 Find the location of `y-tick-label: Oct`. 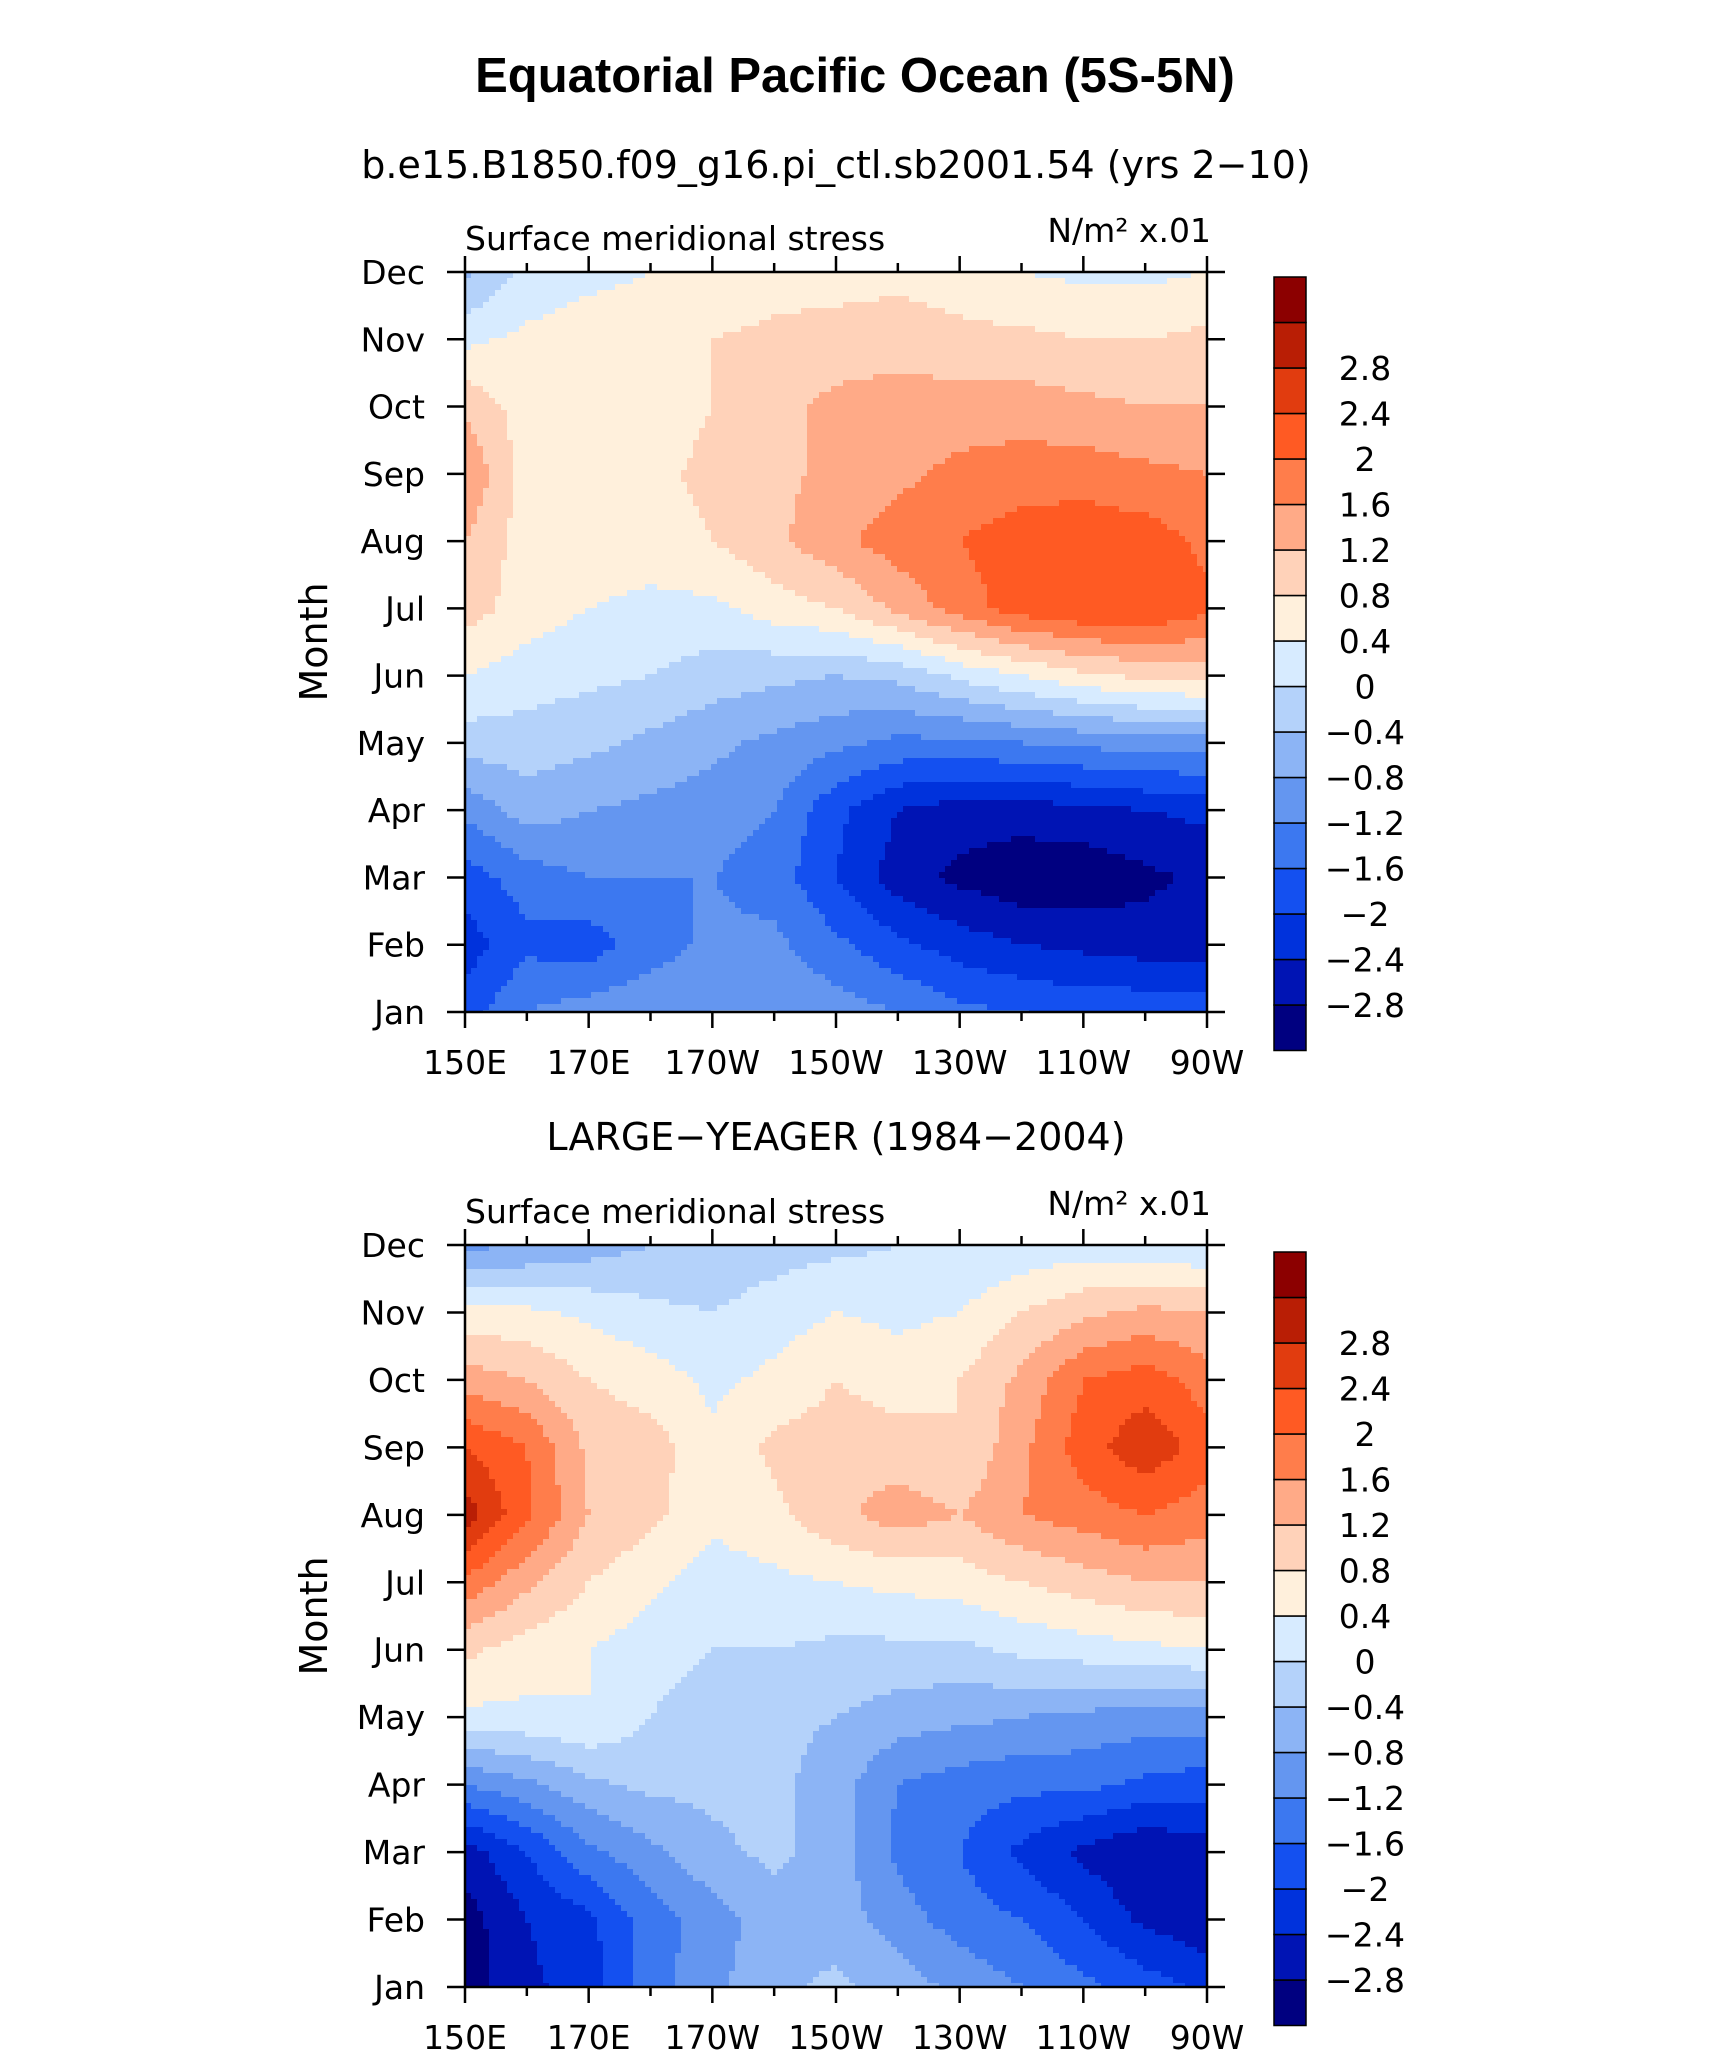

y-tick-label: Oct is located at coordinates (396, 407).